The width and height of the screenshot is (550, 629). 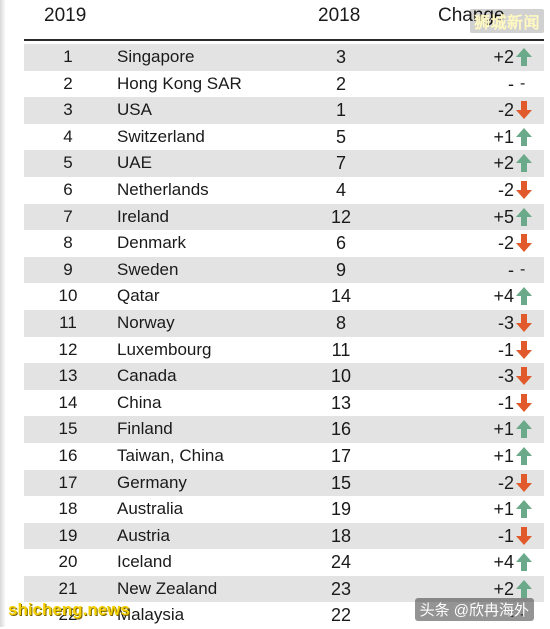 I want to click on table-row: 1 Singapore 3 +2, so click(x=284, y=57).